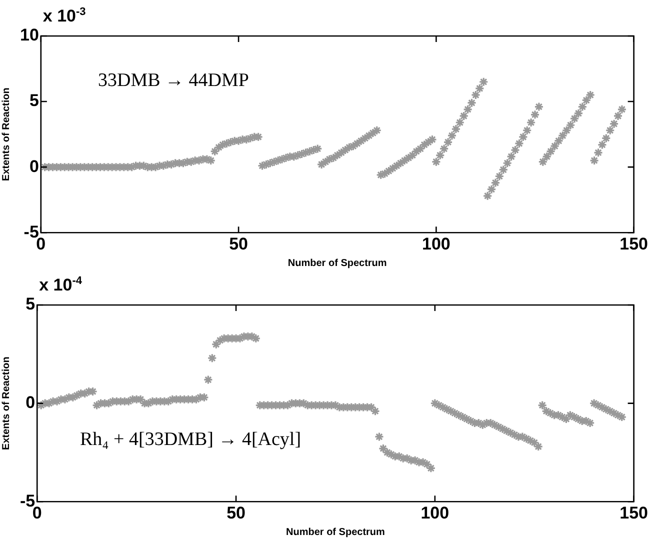 The height and width of the screenshot is (539, 650). Describe the element at coordinates (173, 81) in the screenshot. I see `annotation: 33DMB → 44DMP` at that location.